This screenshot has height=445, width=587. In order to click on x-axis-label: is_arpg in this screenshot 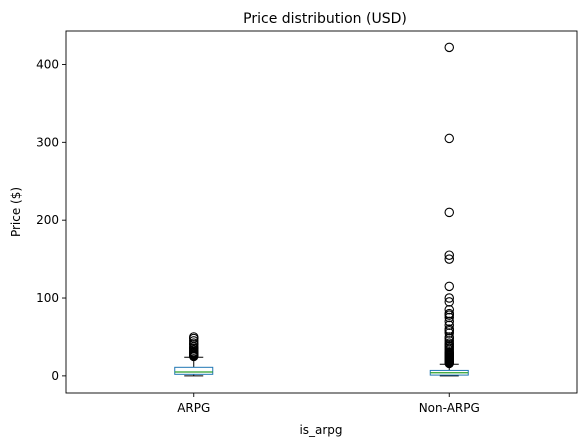, I will do `click(320, 430)`.